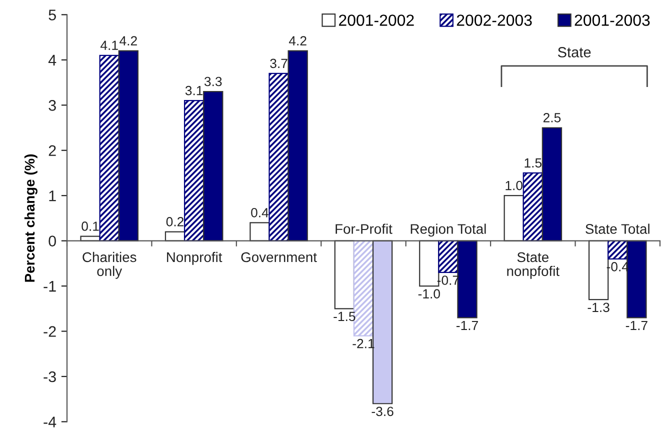  I want to click on x-tick-label: For-Profit, so click(364, 229).